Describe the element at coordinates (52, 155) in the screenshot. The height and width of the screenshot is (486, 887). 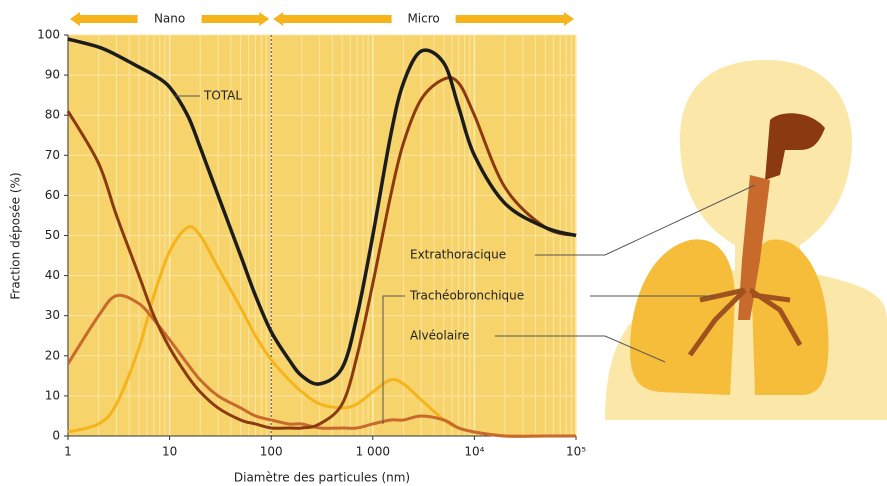
I see `y-tick-label: 70` at that location.